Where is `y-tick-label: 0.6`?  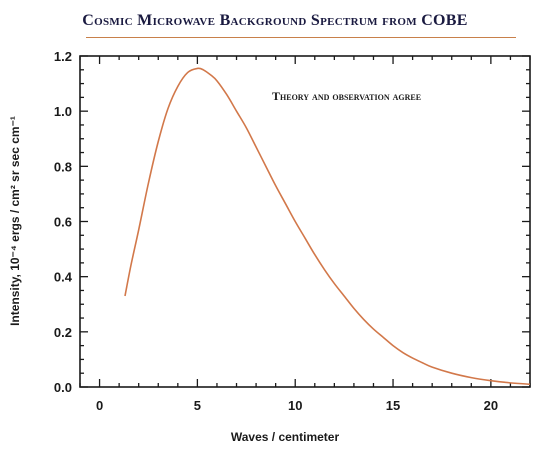 y-tick-label: 0.6 is located at coordinates (63, 222).